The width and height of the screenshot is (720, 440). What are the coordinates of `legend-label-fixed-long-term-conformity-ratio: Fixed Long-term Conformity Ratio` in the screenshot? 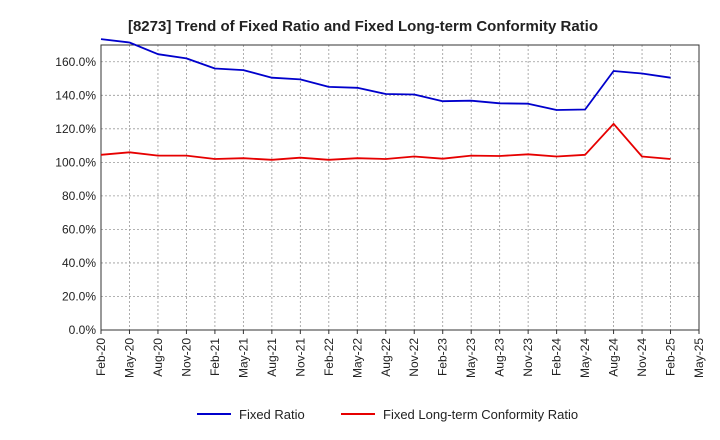 It's located at (480, 414).